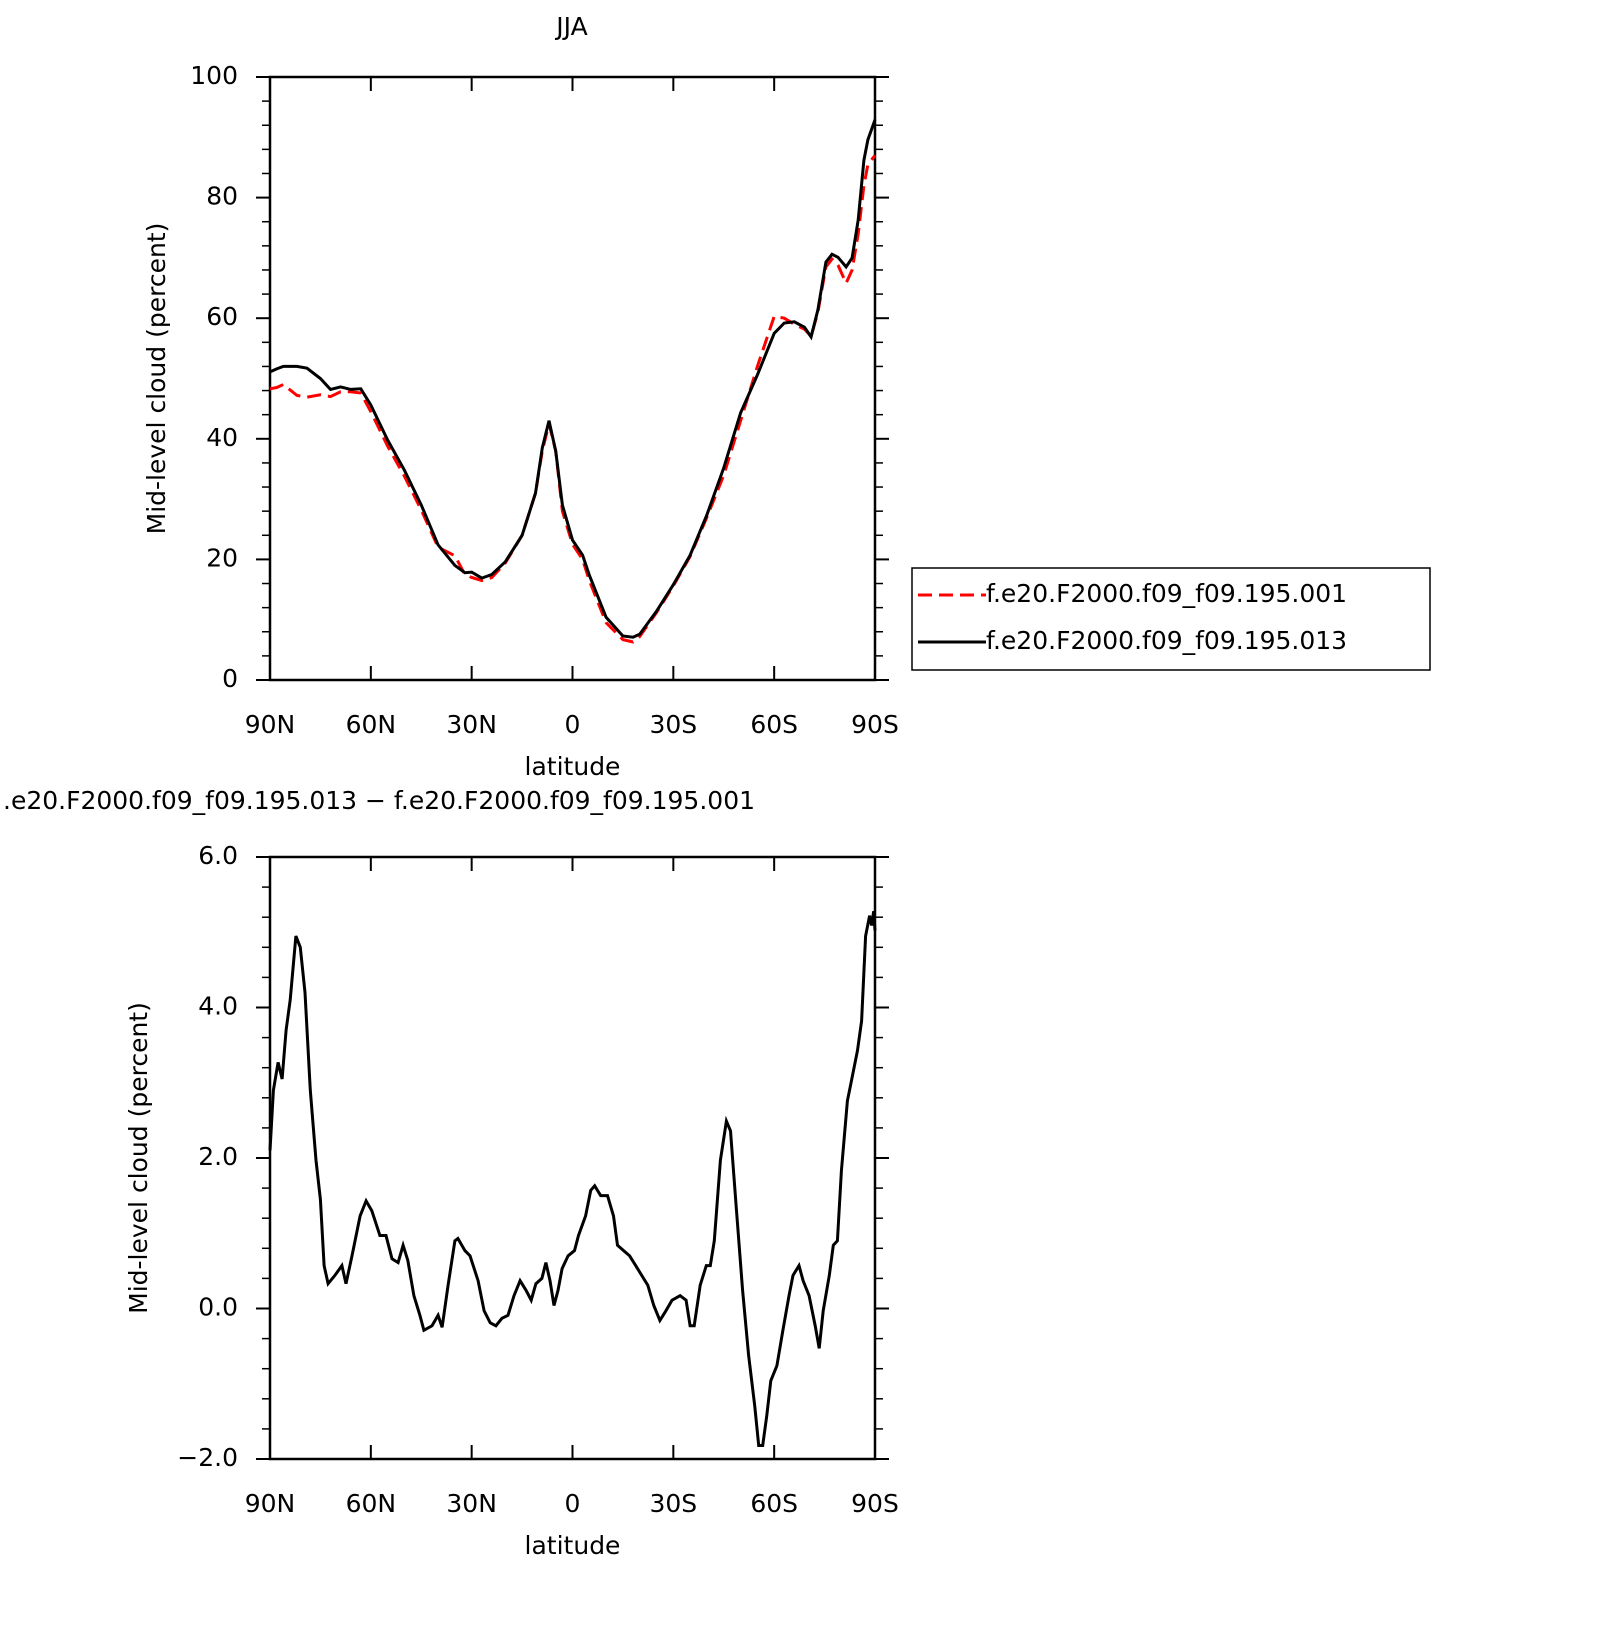  What do you see at coordinates (230, 678) in the screenshot?
I see `y-tick-label: 0` at bounding box center [230, 678].